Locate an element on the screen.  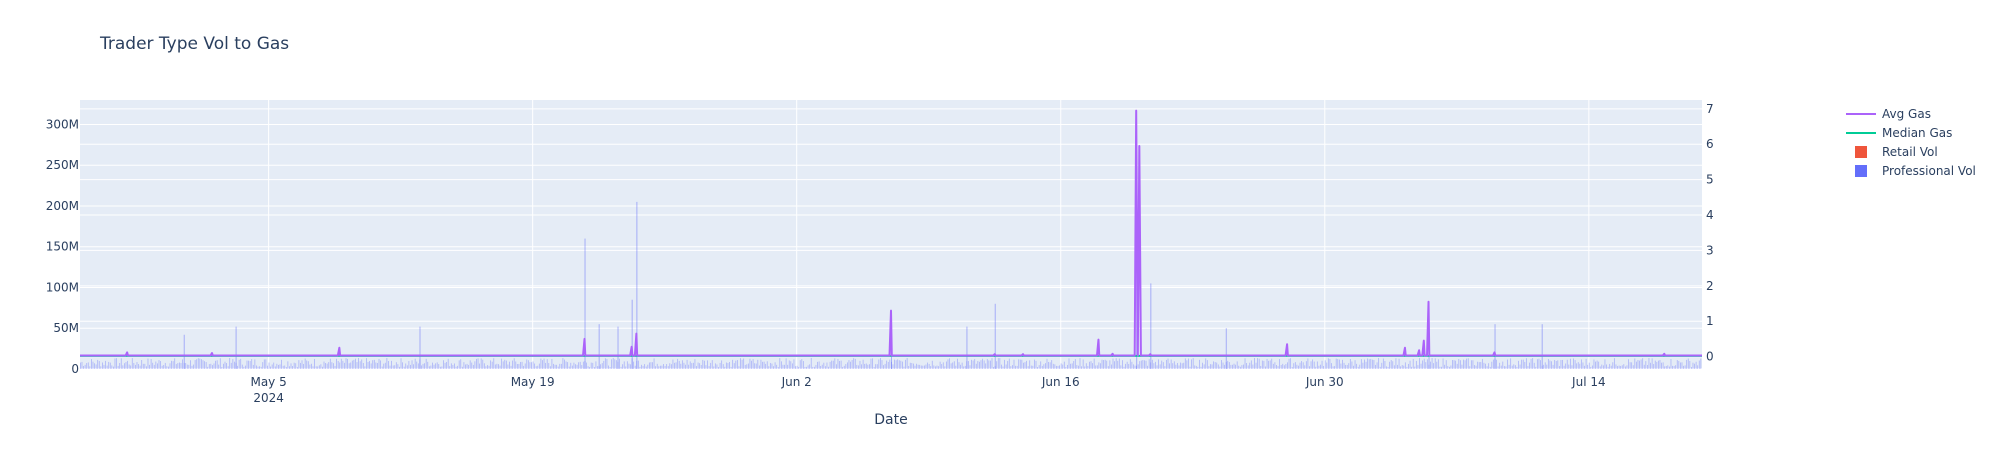
y2-tick-label: 5 is located at coordinates (1710, 180).